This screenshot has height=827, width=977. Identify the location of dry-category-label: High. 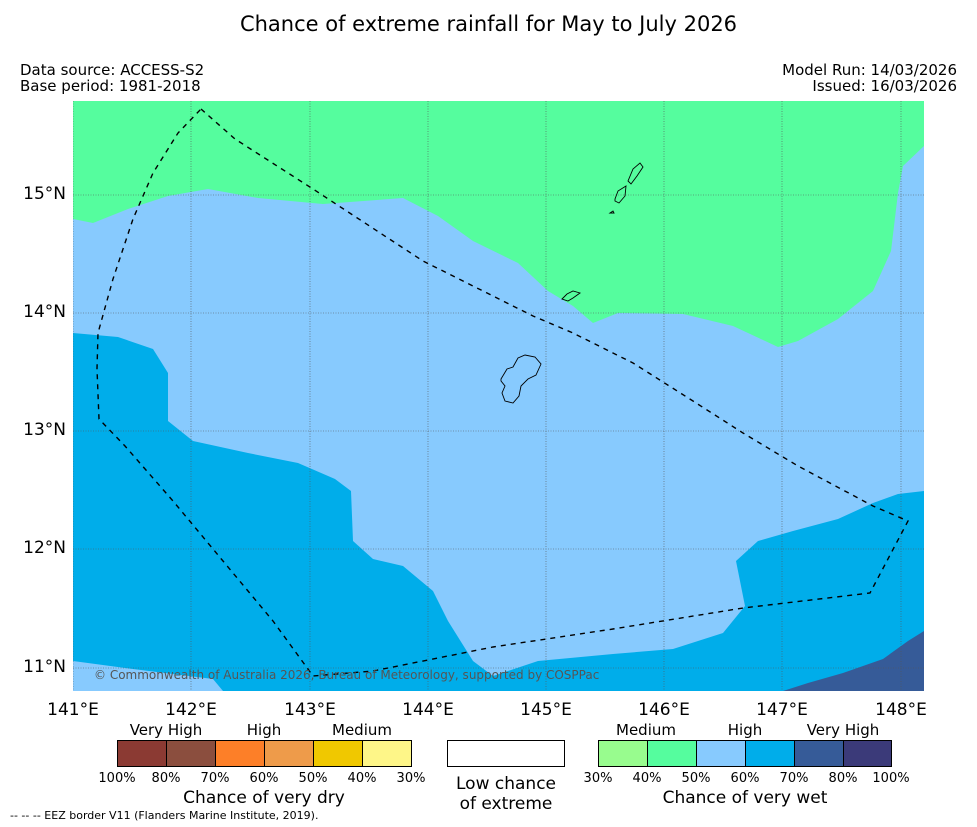
(264, 730).